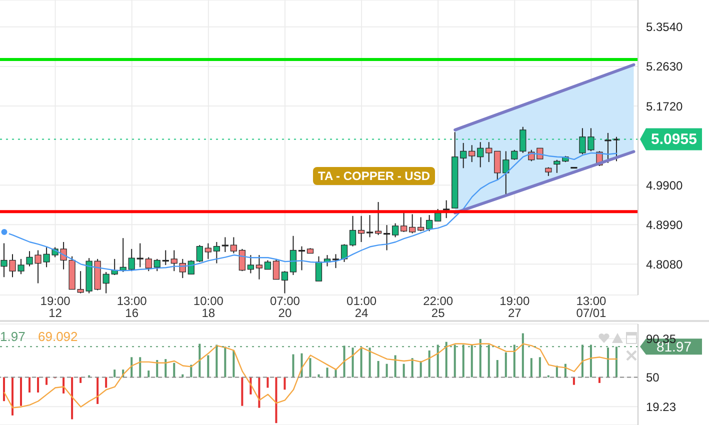 The width and height of the screenshot is (709, 425). Describe the element at coordinates (208, 307) in the screenshot. I see `x-tick-label: 10:00 18` at that location.